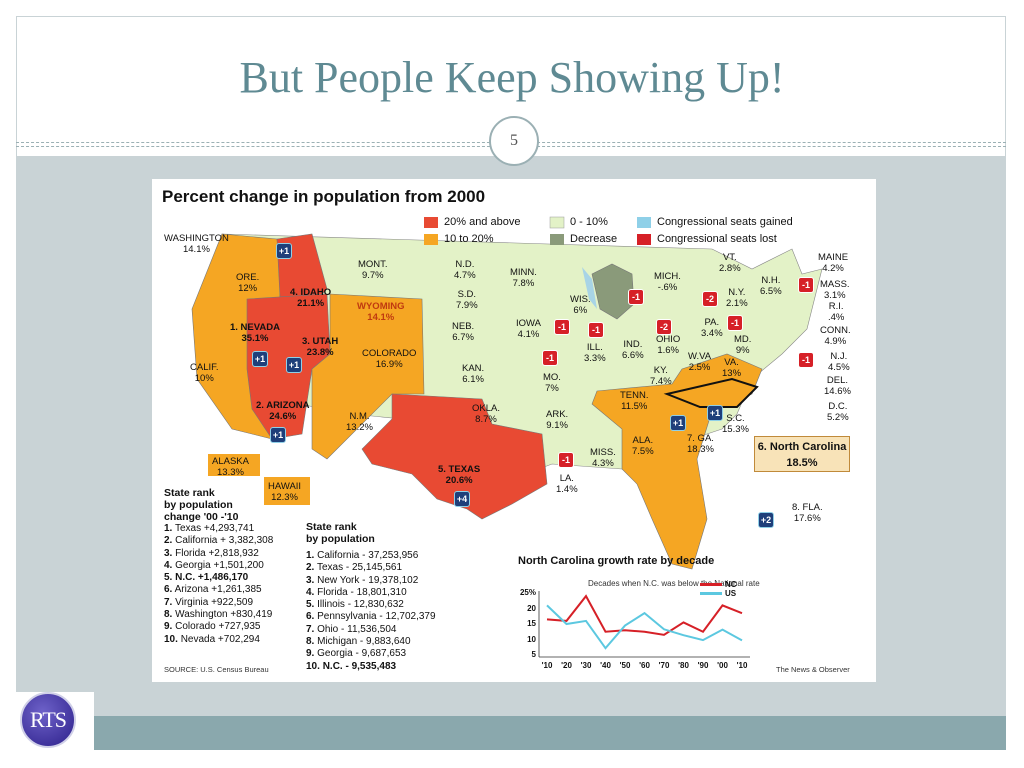 This screenshot has width=1024, height=768. What do you see at coordinates (331, 527) in the screenshot?
I see `rank-population-heading-1: State rank` at bounding box center [331, 527].